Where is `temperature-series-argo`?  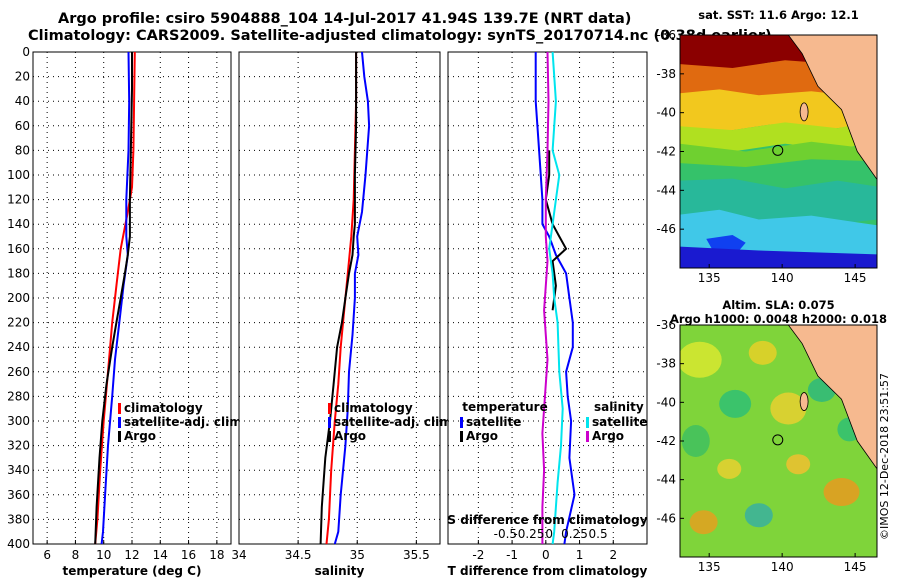 temperature-series-argo is located at coordinates (113, 298).